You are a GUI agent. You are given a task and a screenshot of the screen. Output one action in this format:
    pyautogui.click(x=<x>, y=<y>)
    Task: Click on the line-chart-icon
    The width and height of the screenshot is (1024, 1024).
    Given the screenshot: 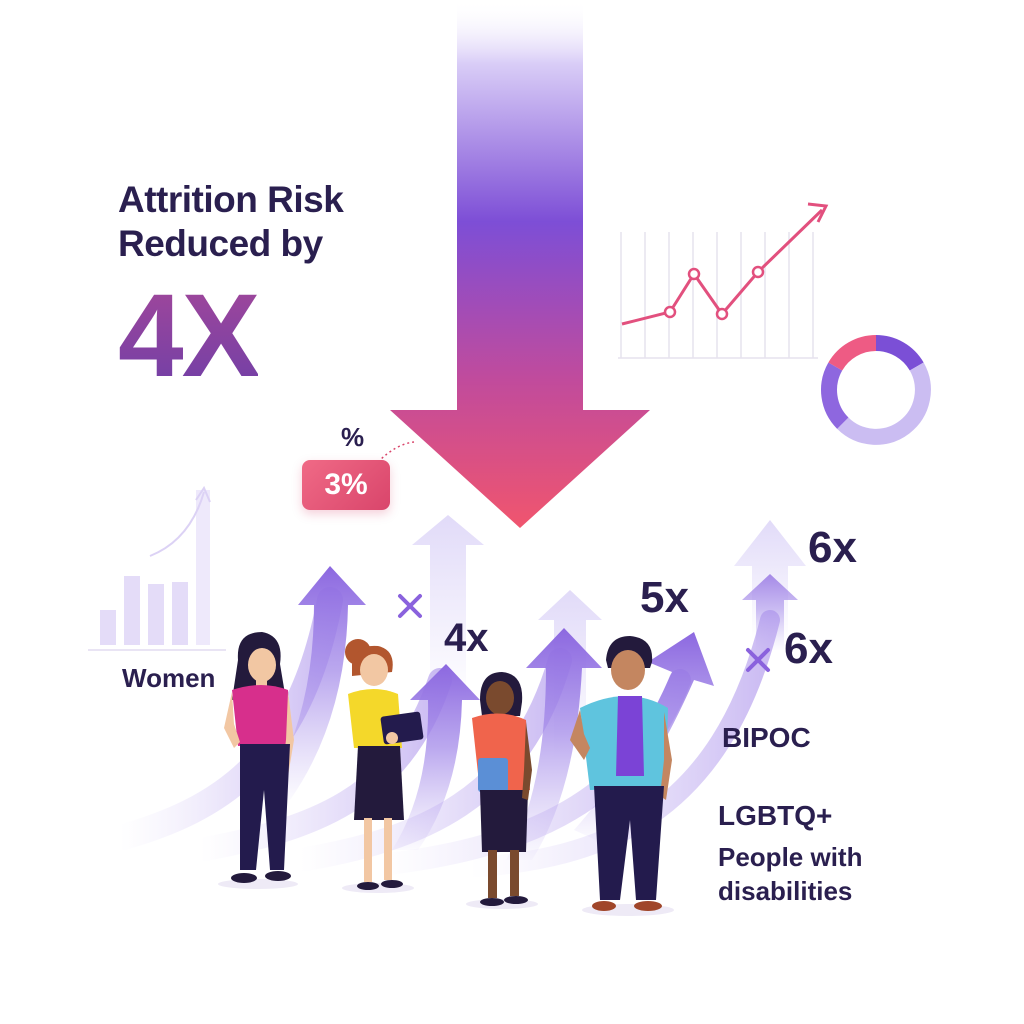 What is the action you would take?
    pyautogui.click(x=718, y=295)
    